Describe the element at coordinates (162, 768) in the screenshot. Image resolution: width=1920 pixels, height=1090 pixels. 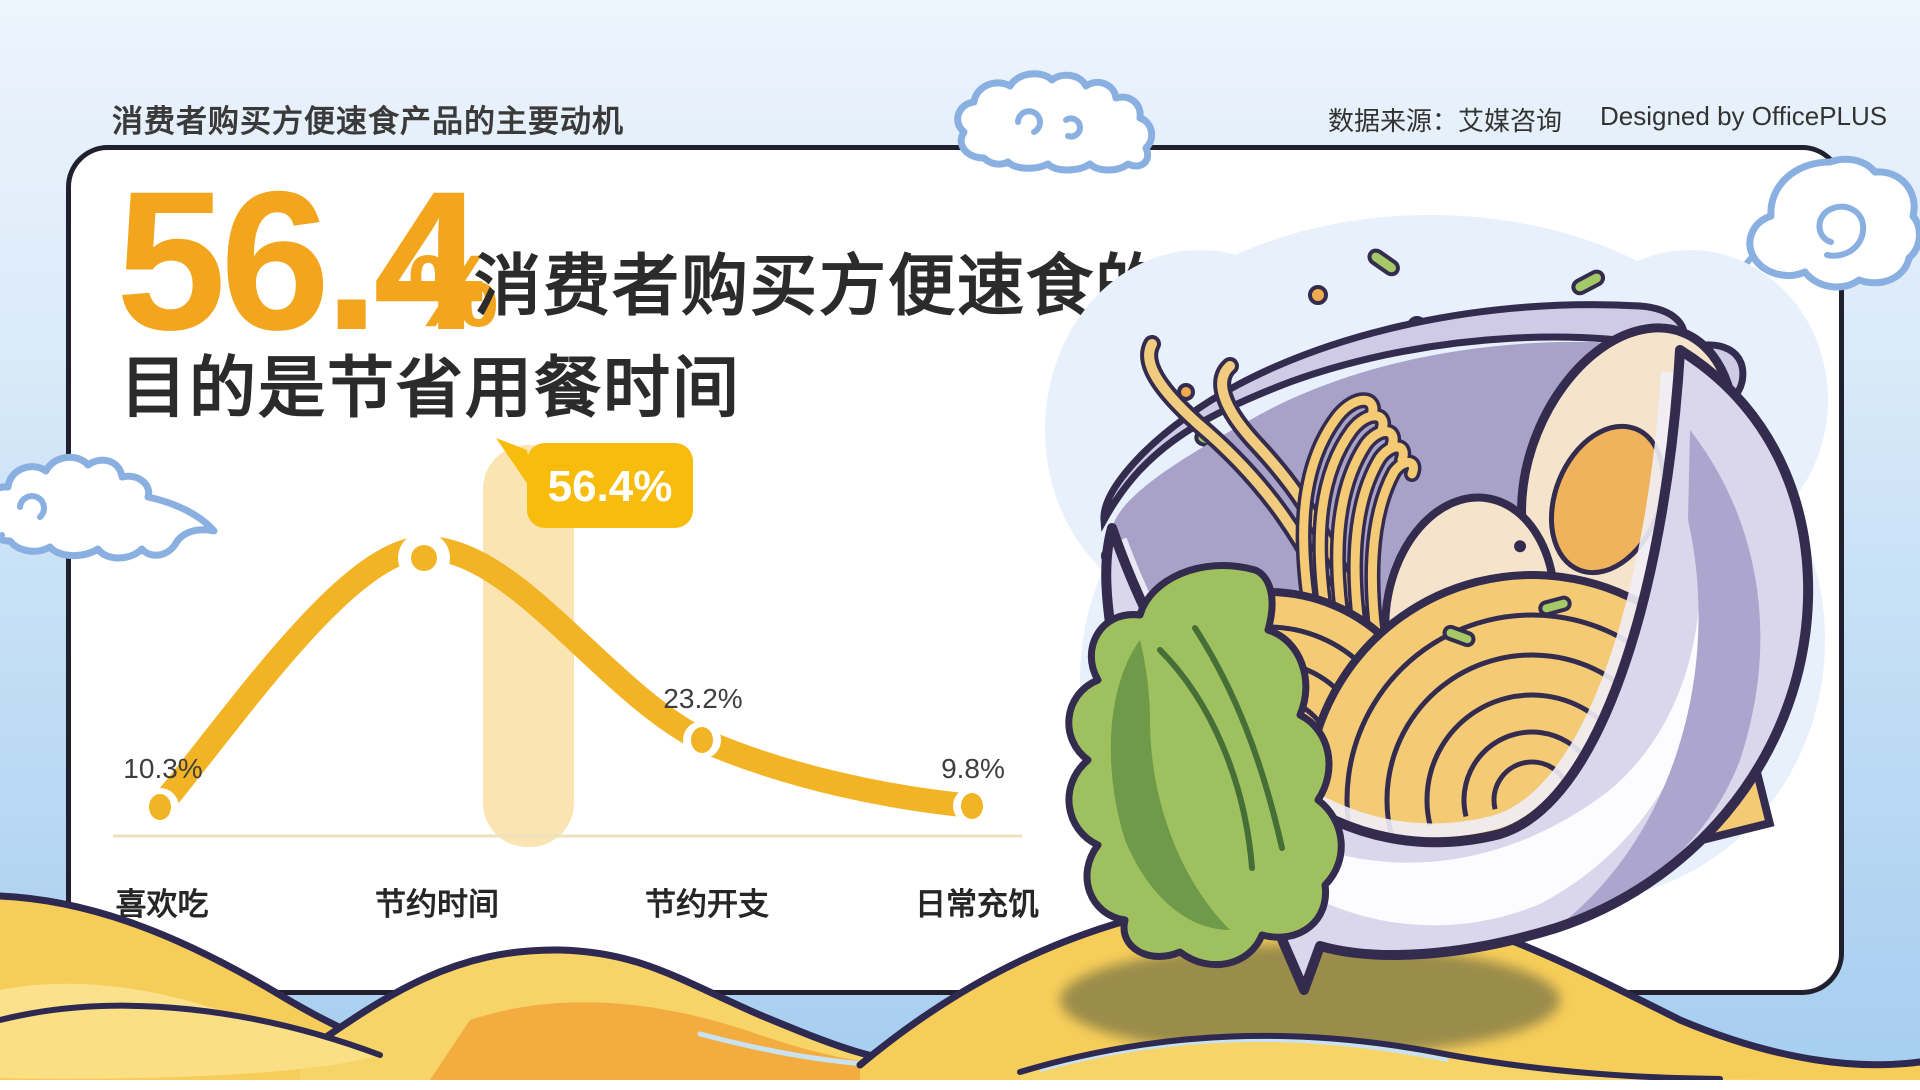
I see `point-label: 10.3%` at that location.